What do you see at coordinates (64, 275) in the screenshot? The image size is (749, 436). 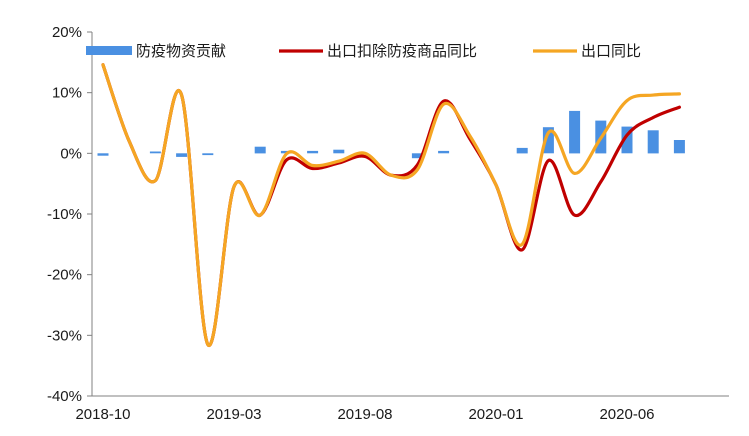 I see `y-tick-label: -20%` at bounding box center [64, 275].